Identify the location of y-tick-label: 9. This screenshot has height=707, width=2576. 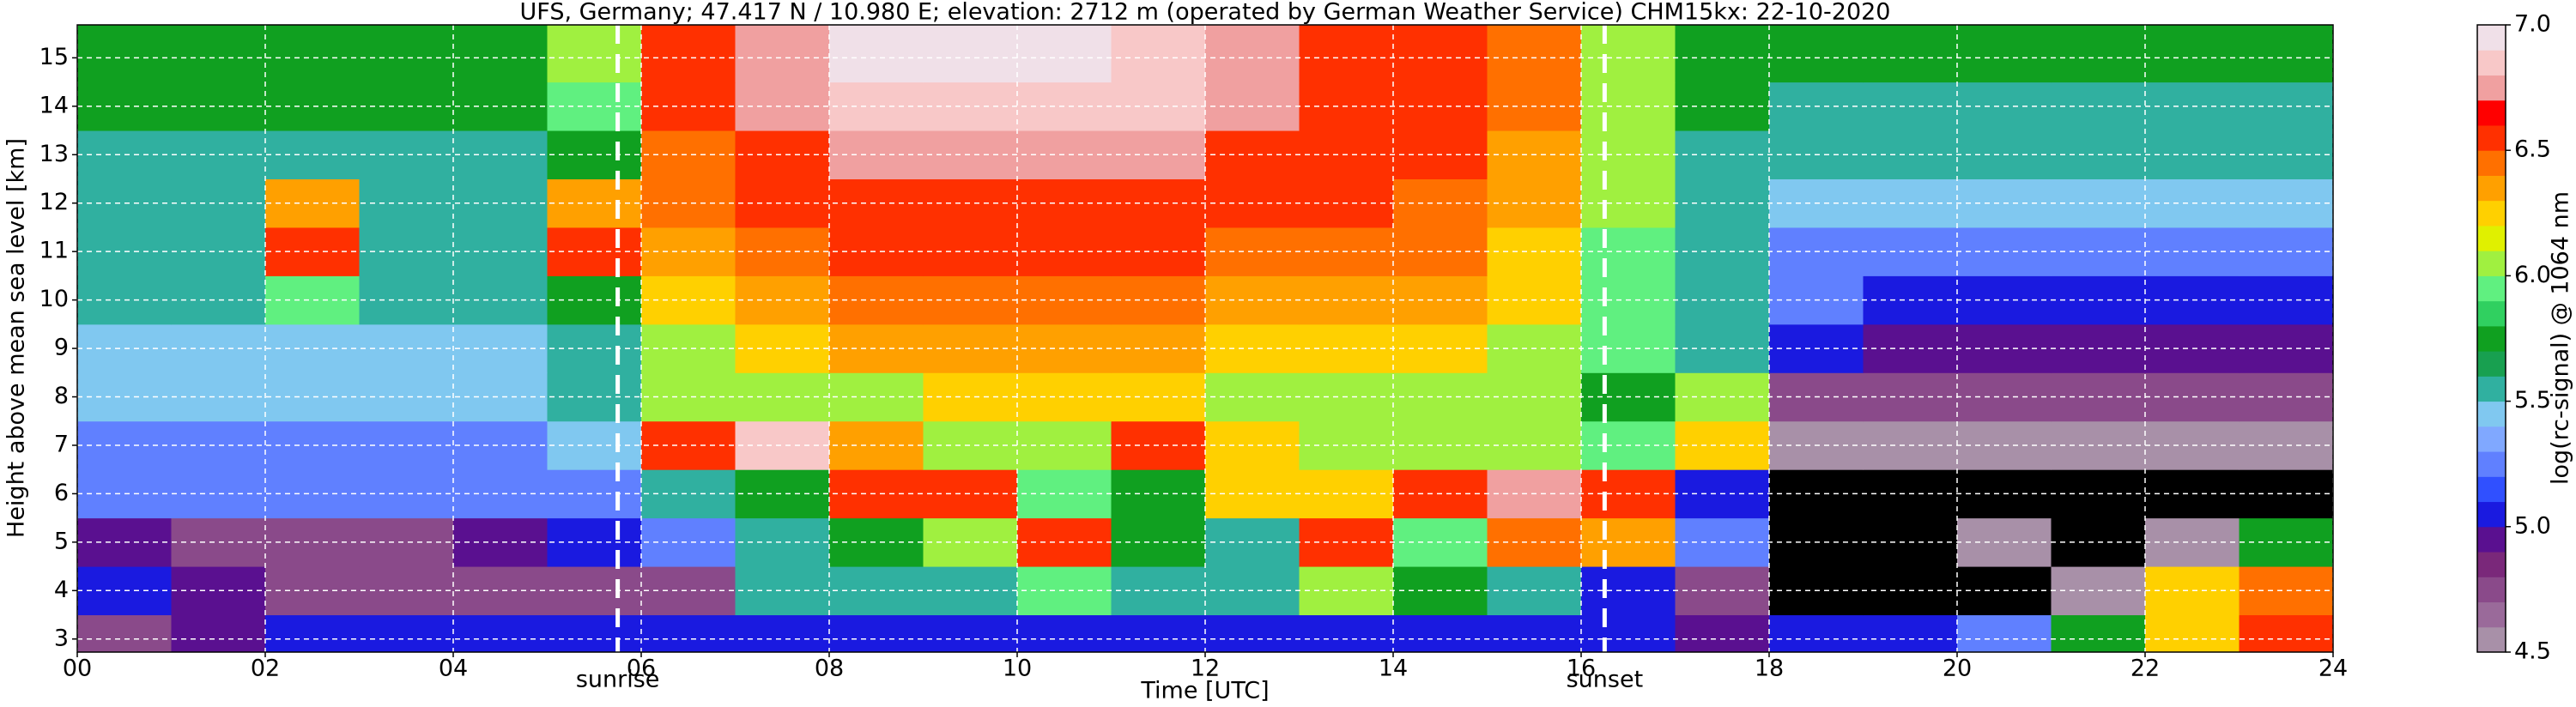
(61, 348).